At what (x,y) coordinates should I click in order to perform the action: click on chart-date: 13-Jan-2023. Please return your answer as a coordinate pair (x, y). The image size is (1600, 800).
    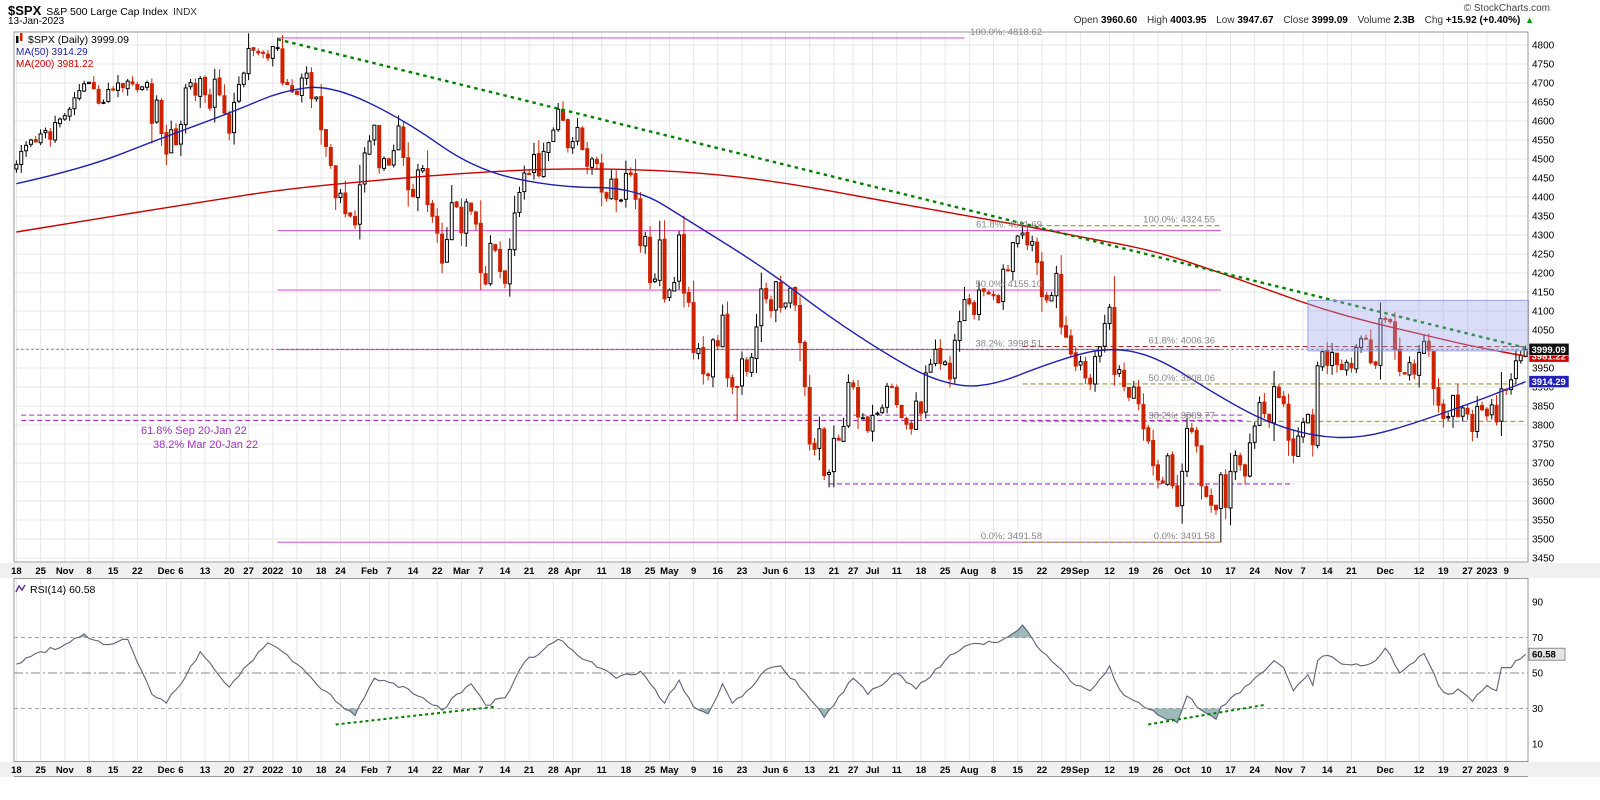
    Looking at the image, I should click on (36, 21).